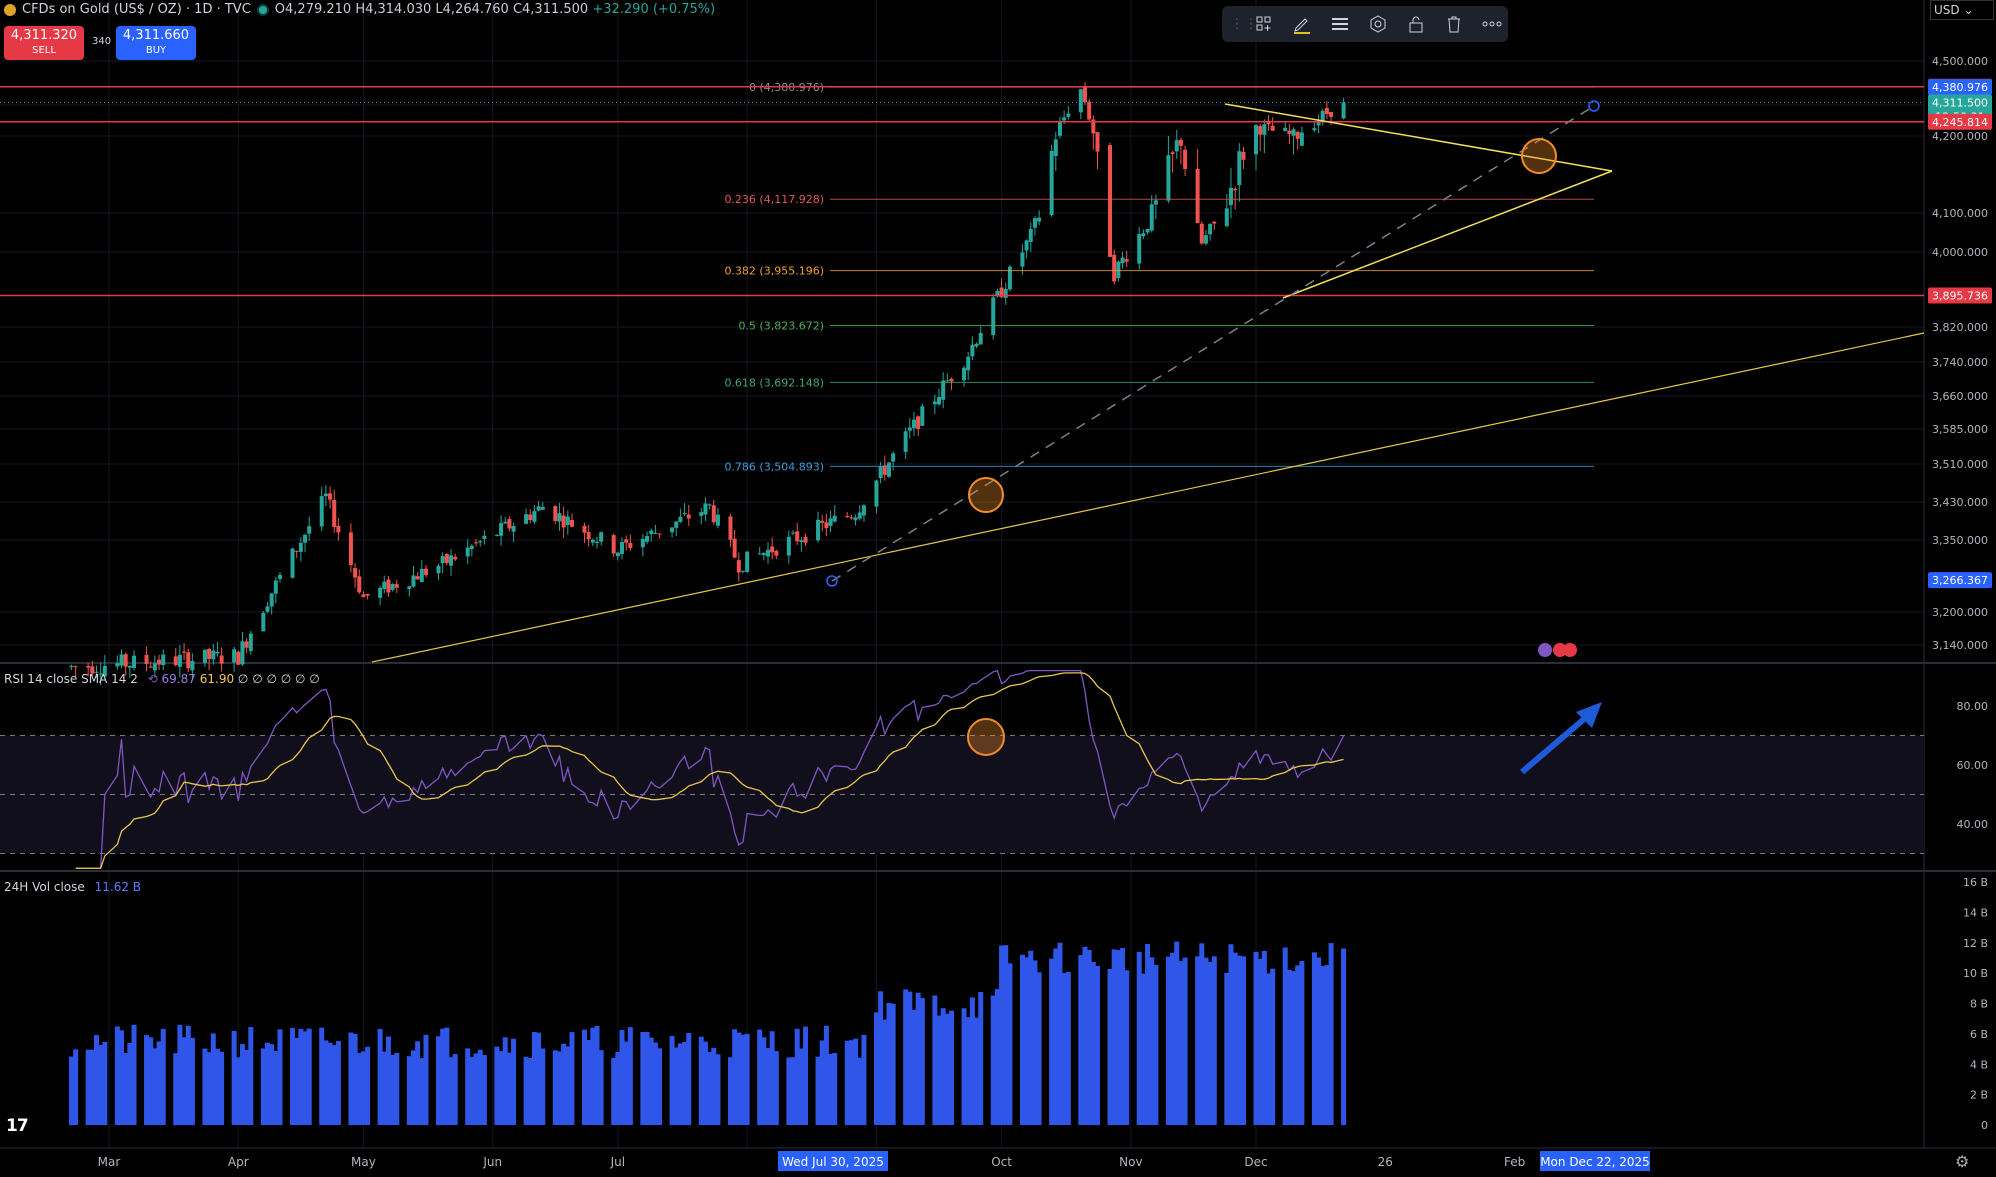 The height and width of the screenshot is (1177, 1996). Describe the element at coordinates (72, 887) in the screenshot. I see `volume-legend: 24H Vol close 11.62 B` at that location.